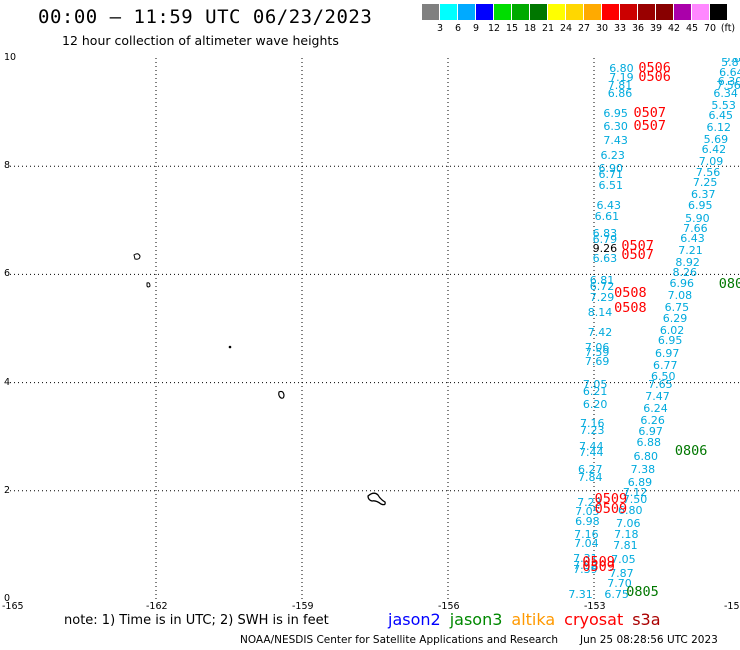  I want to click on wave-height-value: 6.79, so click(605, 239).